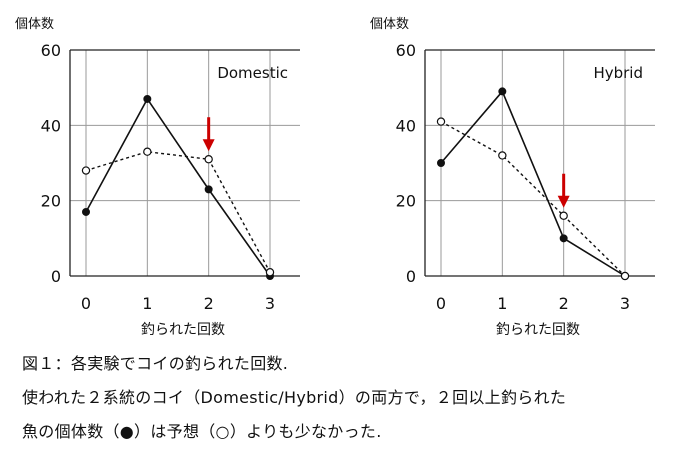  I want to click on panel-title: Domestic, so click(252, 73).